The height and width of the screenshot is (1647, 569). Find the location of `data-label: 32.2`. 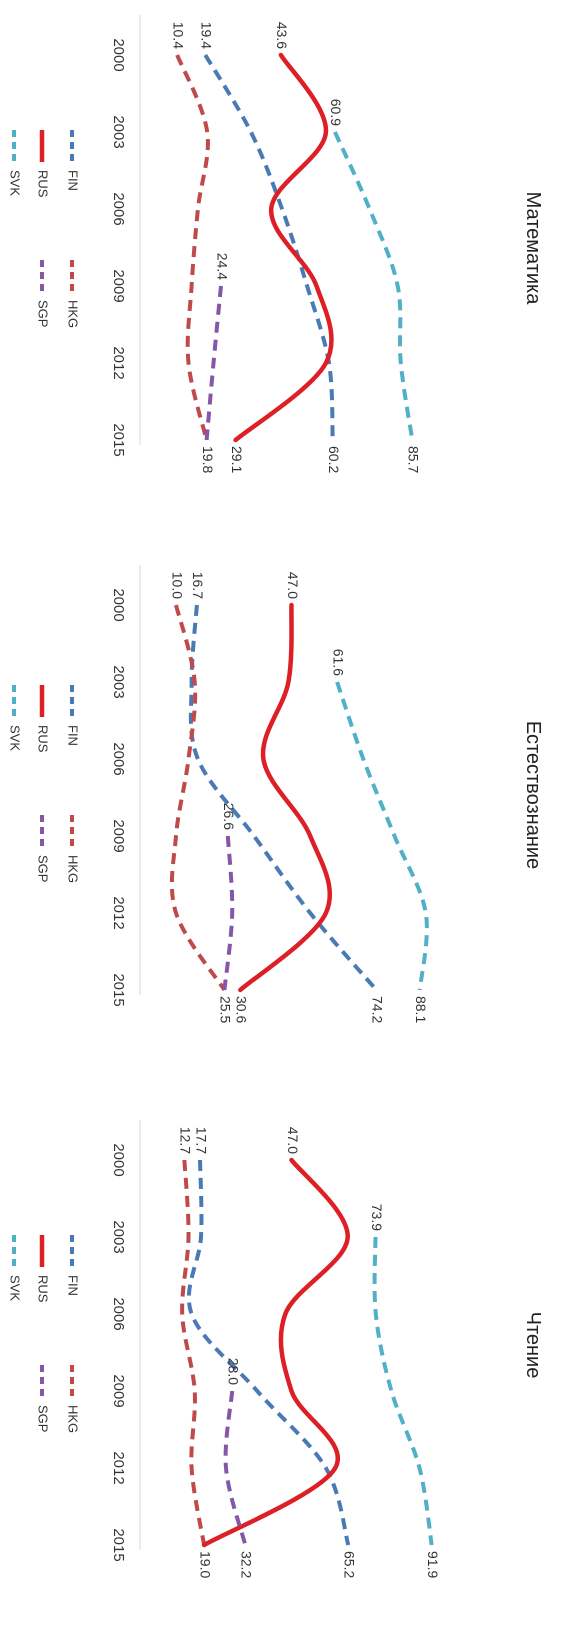

data-label: 32.2 is located at coordinates (247, 1564).